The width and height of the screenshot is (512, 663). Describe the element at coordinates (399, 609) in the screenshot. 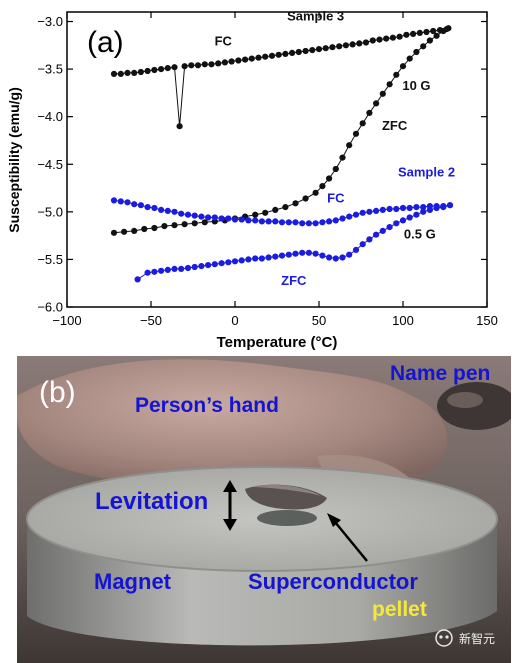

I see `pellet-label: pellet` at that location.